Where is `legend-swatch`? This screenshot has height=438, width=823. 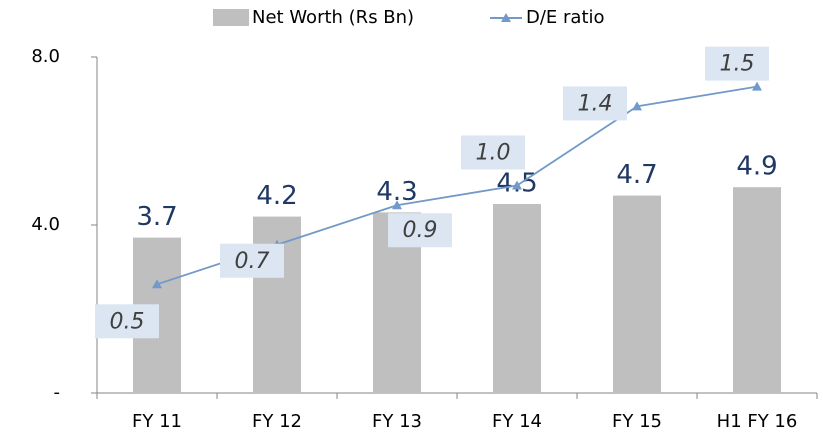
legend-swatch is located at coordinates (231, 17).